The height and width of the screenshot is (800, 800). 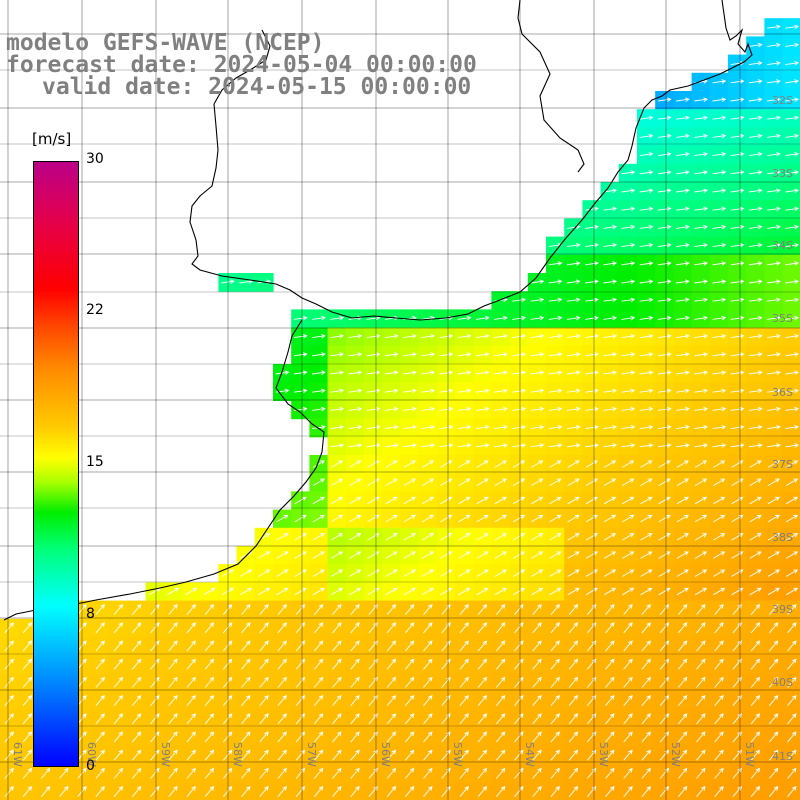 What do you see at coordinates (782, 100) in the screenshot?
I see `latitude-label: 32S` at bounding box center [782, 100].